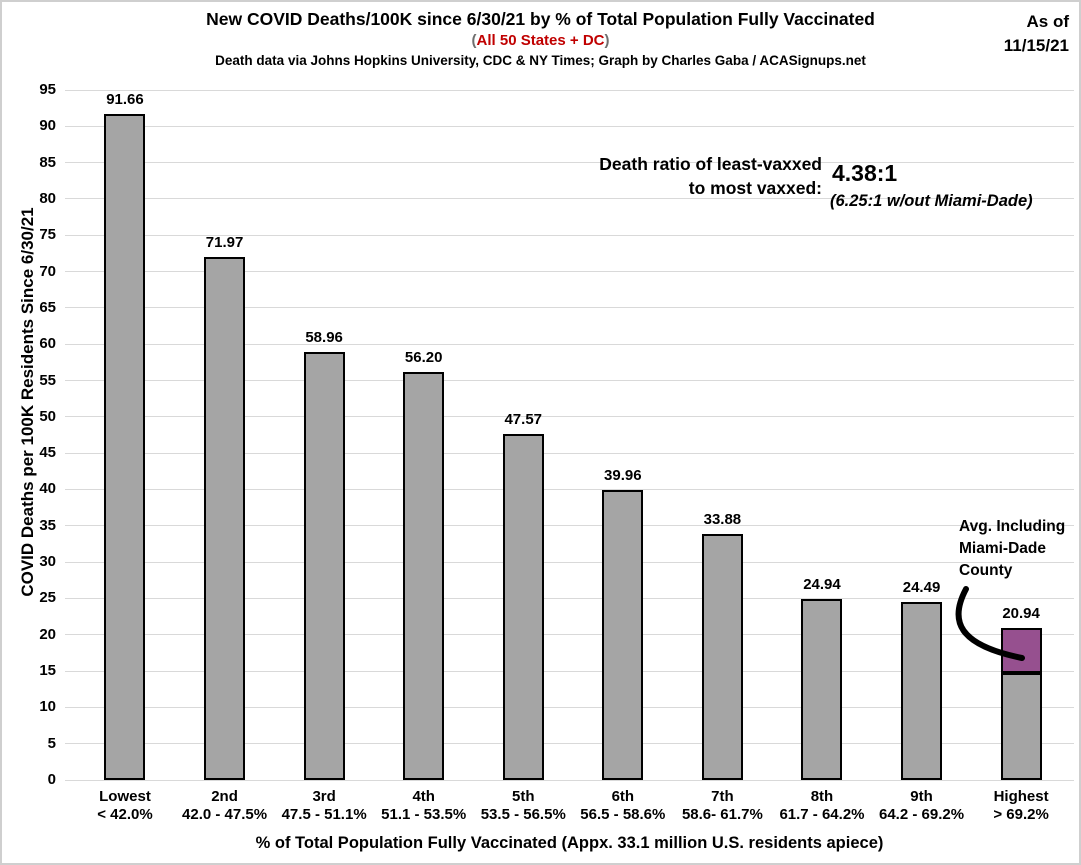 The height and width of the screenshot is (865, 1081). Describe the element at coordinates (47, 525) in the screenshot. I see `y-axis-tick-label: 35` at that location.